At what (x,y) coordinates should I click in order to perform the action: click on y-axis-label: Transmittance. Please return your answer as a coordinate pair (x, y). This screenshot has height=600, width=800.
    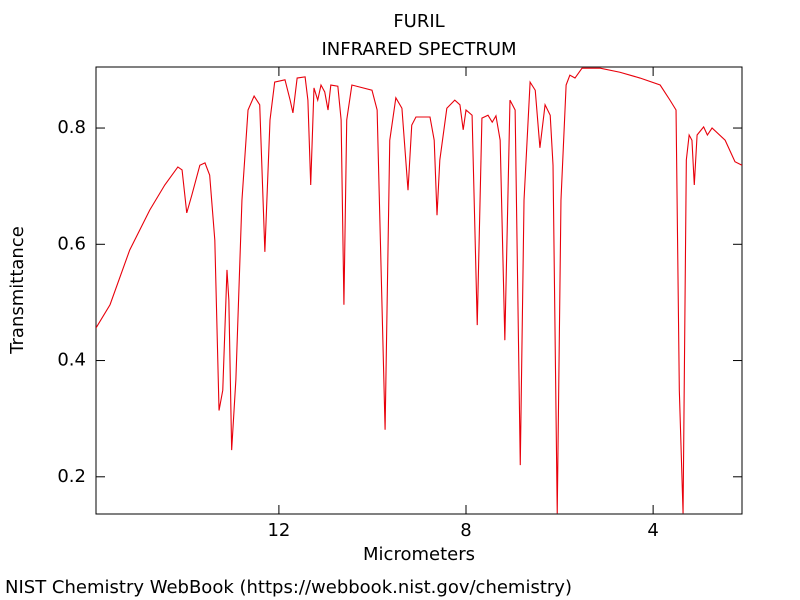
    Looking at the image, I should click on (17, 290).